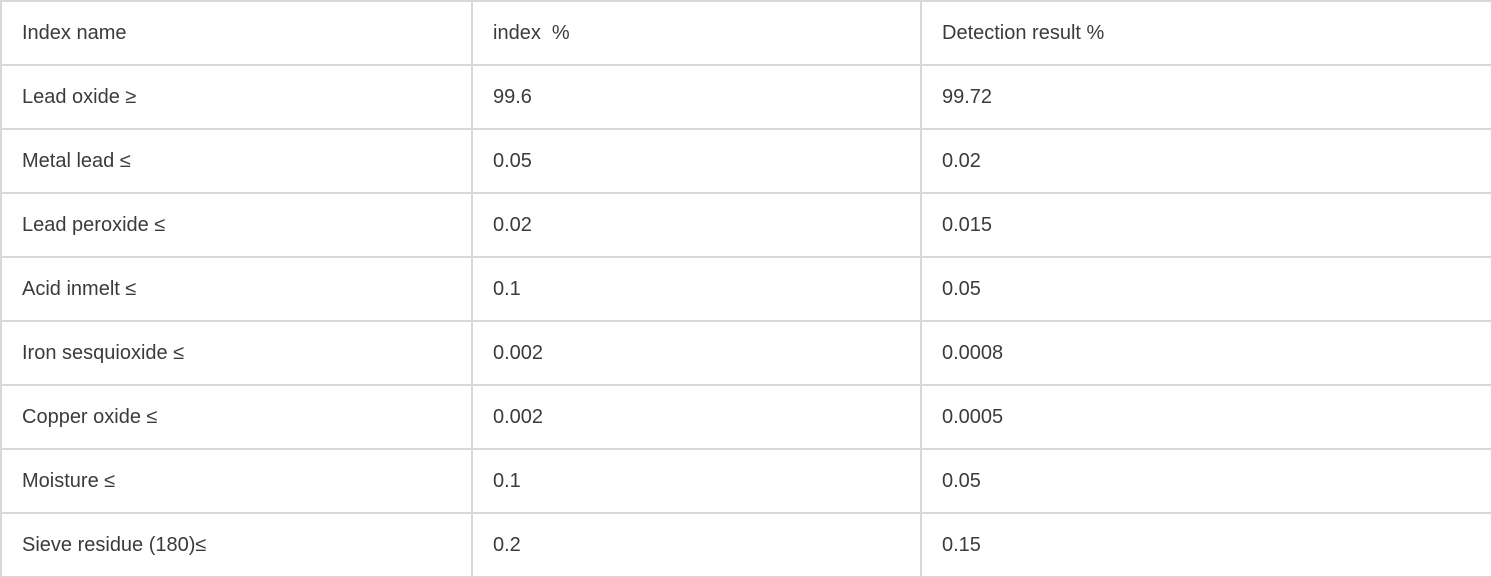 This screenshot has height=577, width=1491. Describe the element at coordinates (696, 161) in the screenshot. I see `cell-index-pct: 0.05` at that location.